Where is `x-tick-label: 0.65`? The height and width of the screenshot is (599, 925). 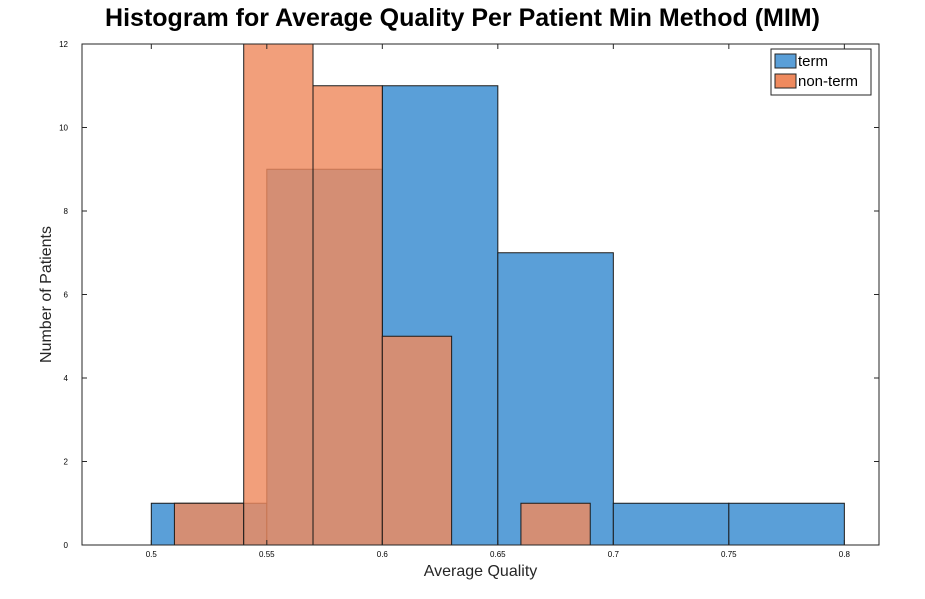
x-tick-label: 0.65 is located at coordinates (498, 554).